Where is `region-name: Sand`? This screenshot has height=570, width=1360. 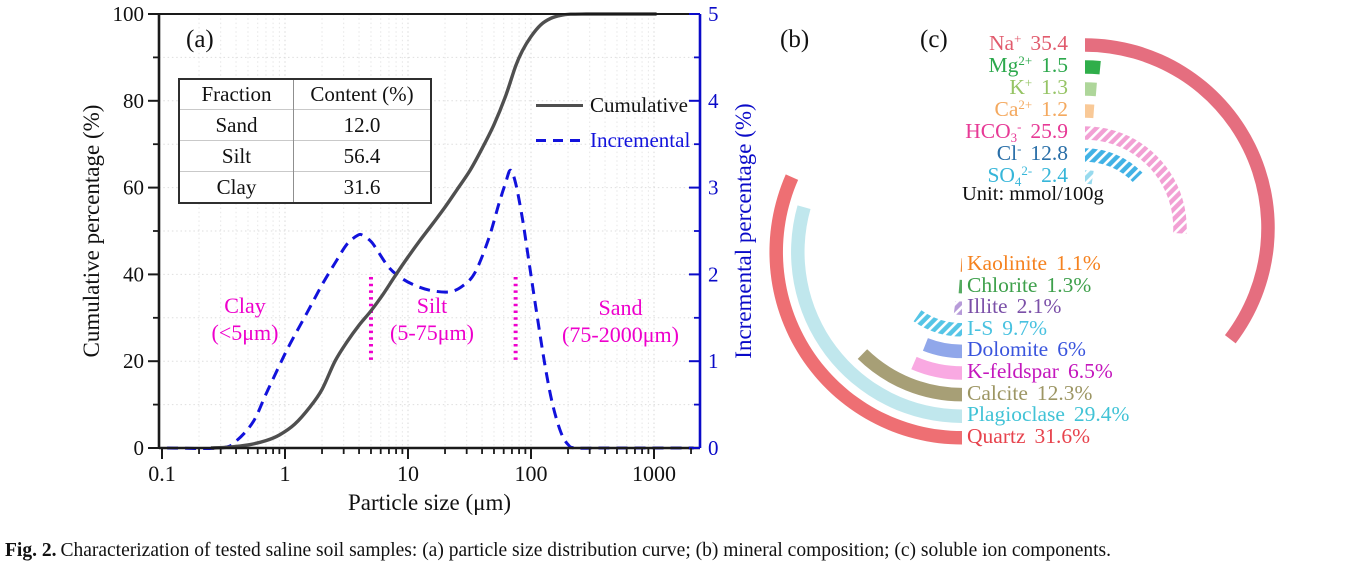 region-name: Sand is located at coordinates (620, 307).